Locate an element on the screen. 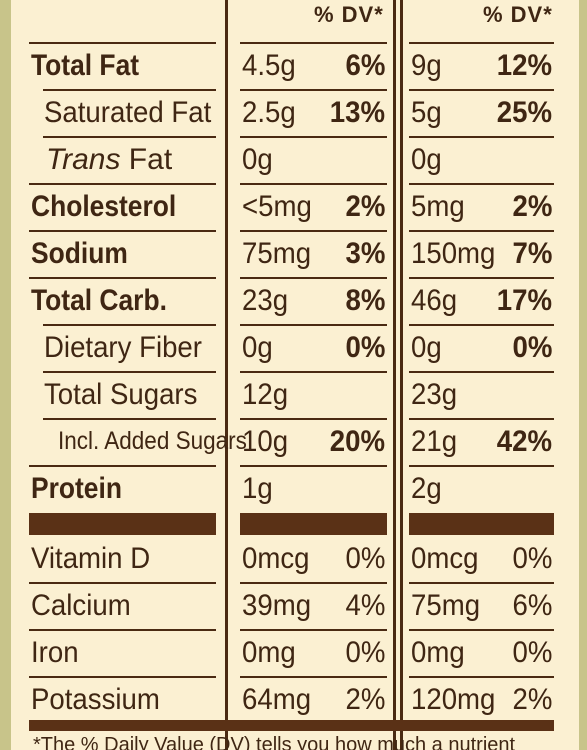  amount-col1: 0mg is located at coordinates (269, 652).